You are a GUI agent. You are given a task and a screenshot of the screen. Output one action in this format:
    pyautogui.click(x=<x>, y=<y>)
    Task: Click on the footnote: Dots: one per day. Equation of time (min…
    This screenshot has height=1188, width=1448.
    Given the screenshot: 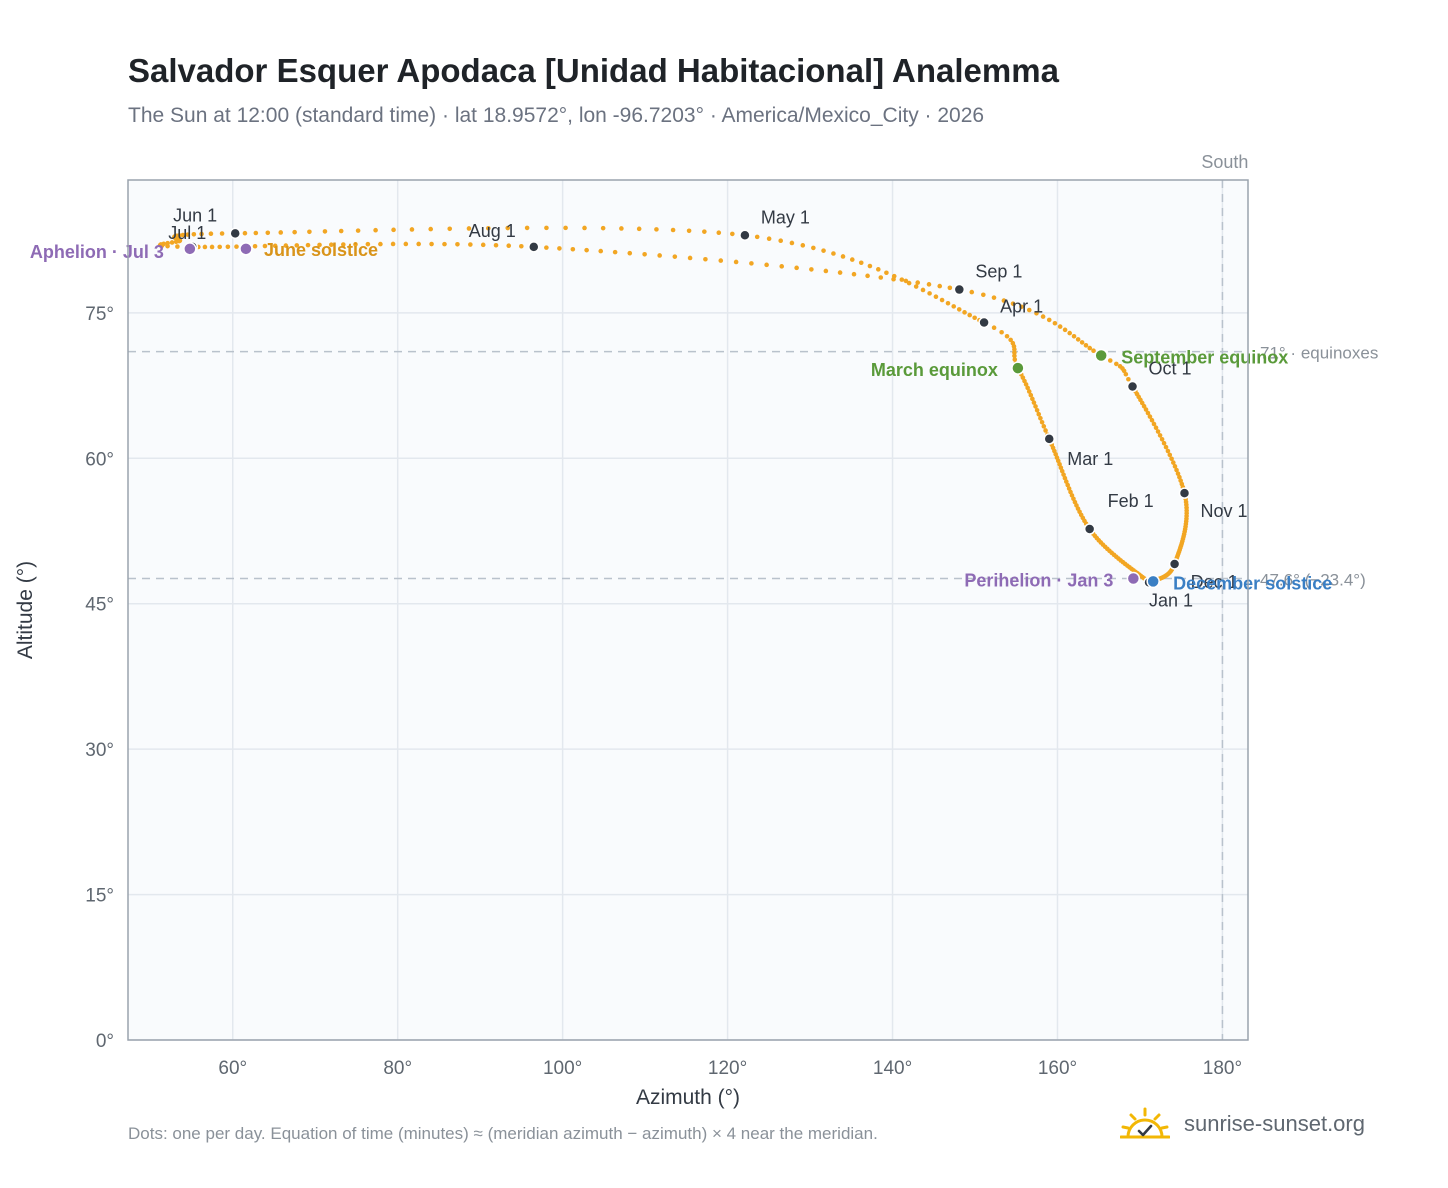 What is the action you would take?
    pyautogui.click(x=503, y=1133)
    